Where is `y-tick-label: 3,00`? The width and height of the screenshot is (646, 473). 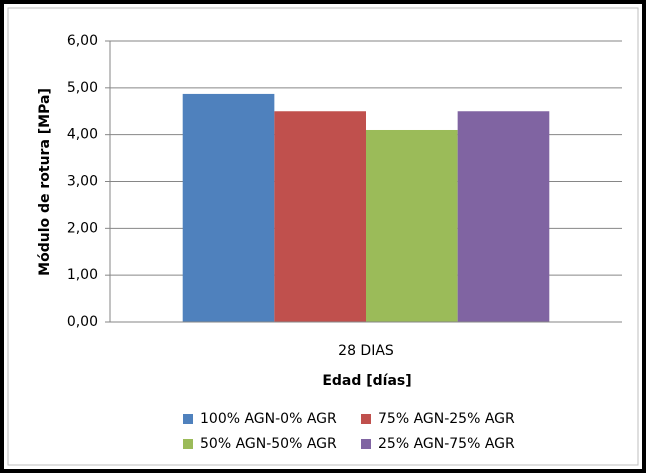 y-tick-label: 3,00 is located at coordinates (82, 182).